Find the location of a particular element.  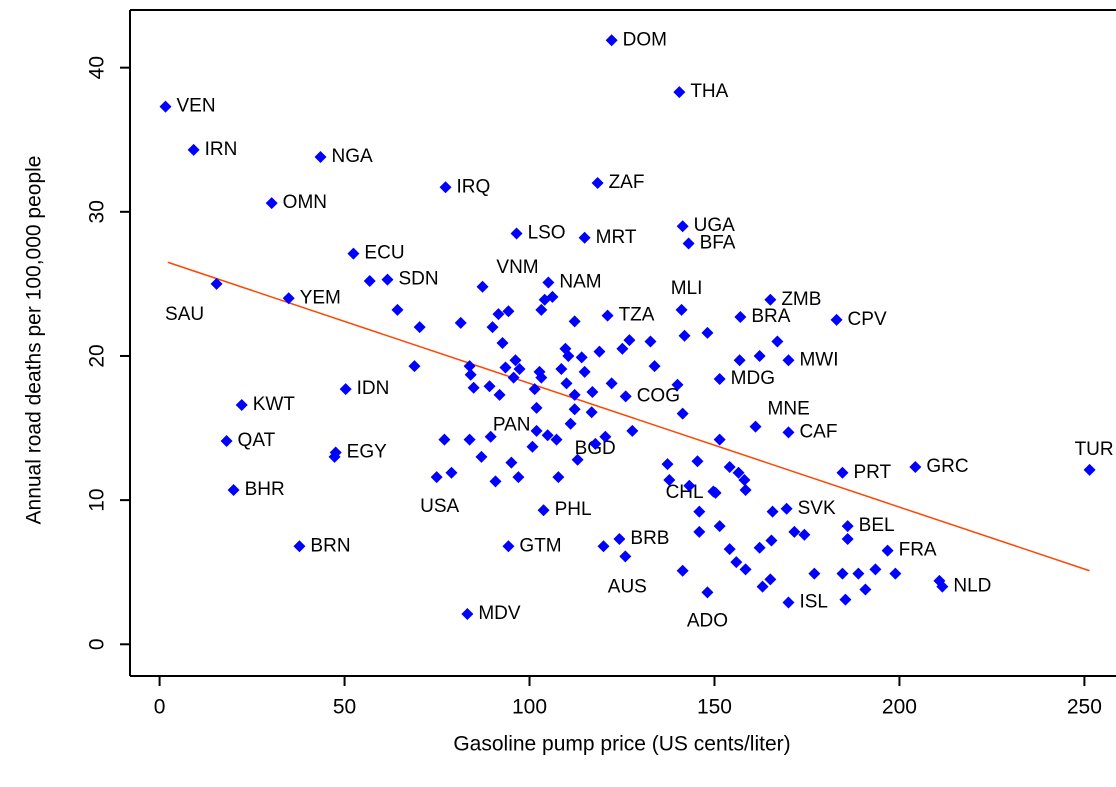

point-label: NGA is located at coordinates (353, 156).